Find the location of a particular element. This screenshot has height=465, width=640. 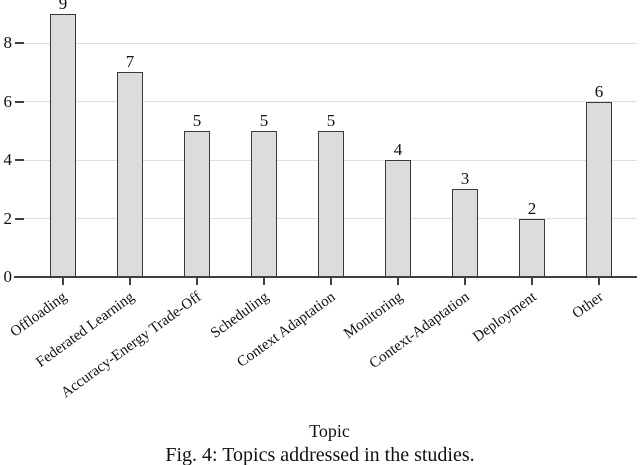

x-category-label-monitoring: Monitoring is located at coordinates (373, 316).